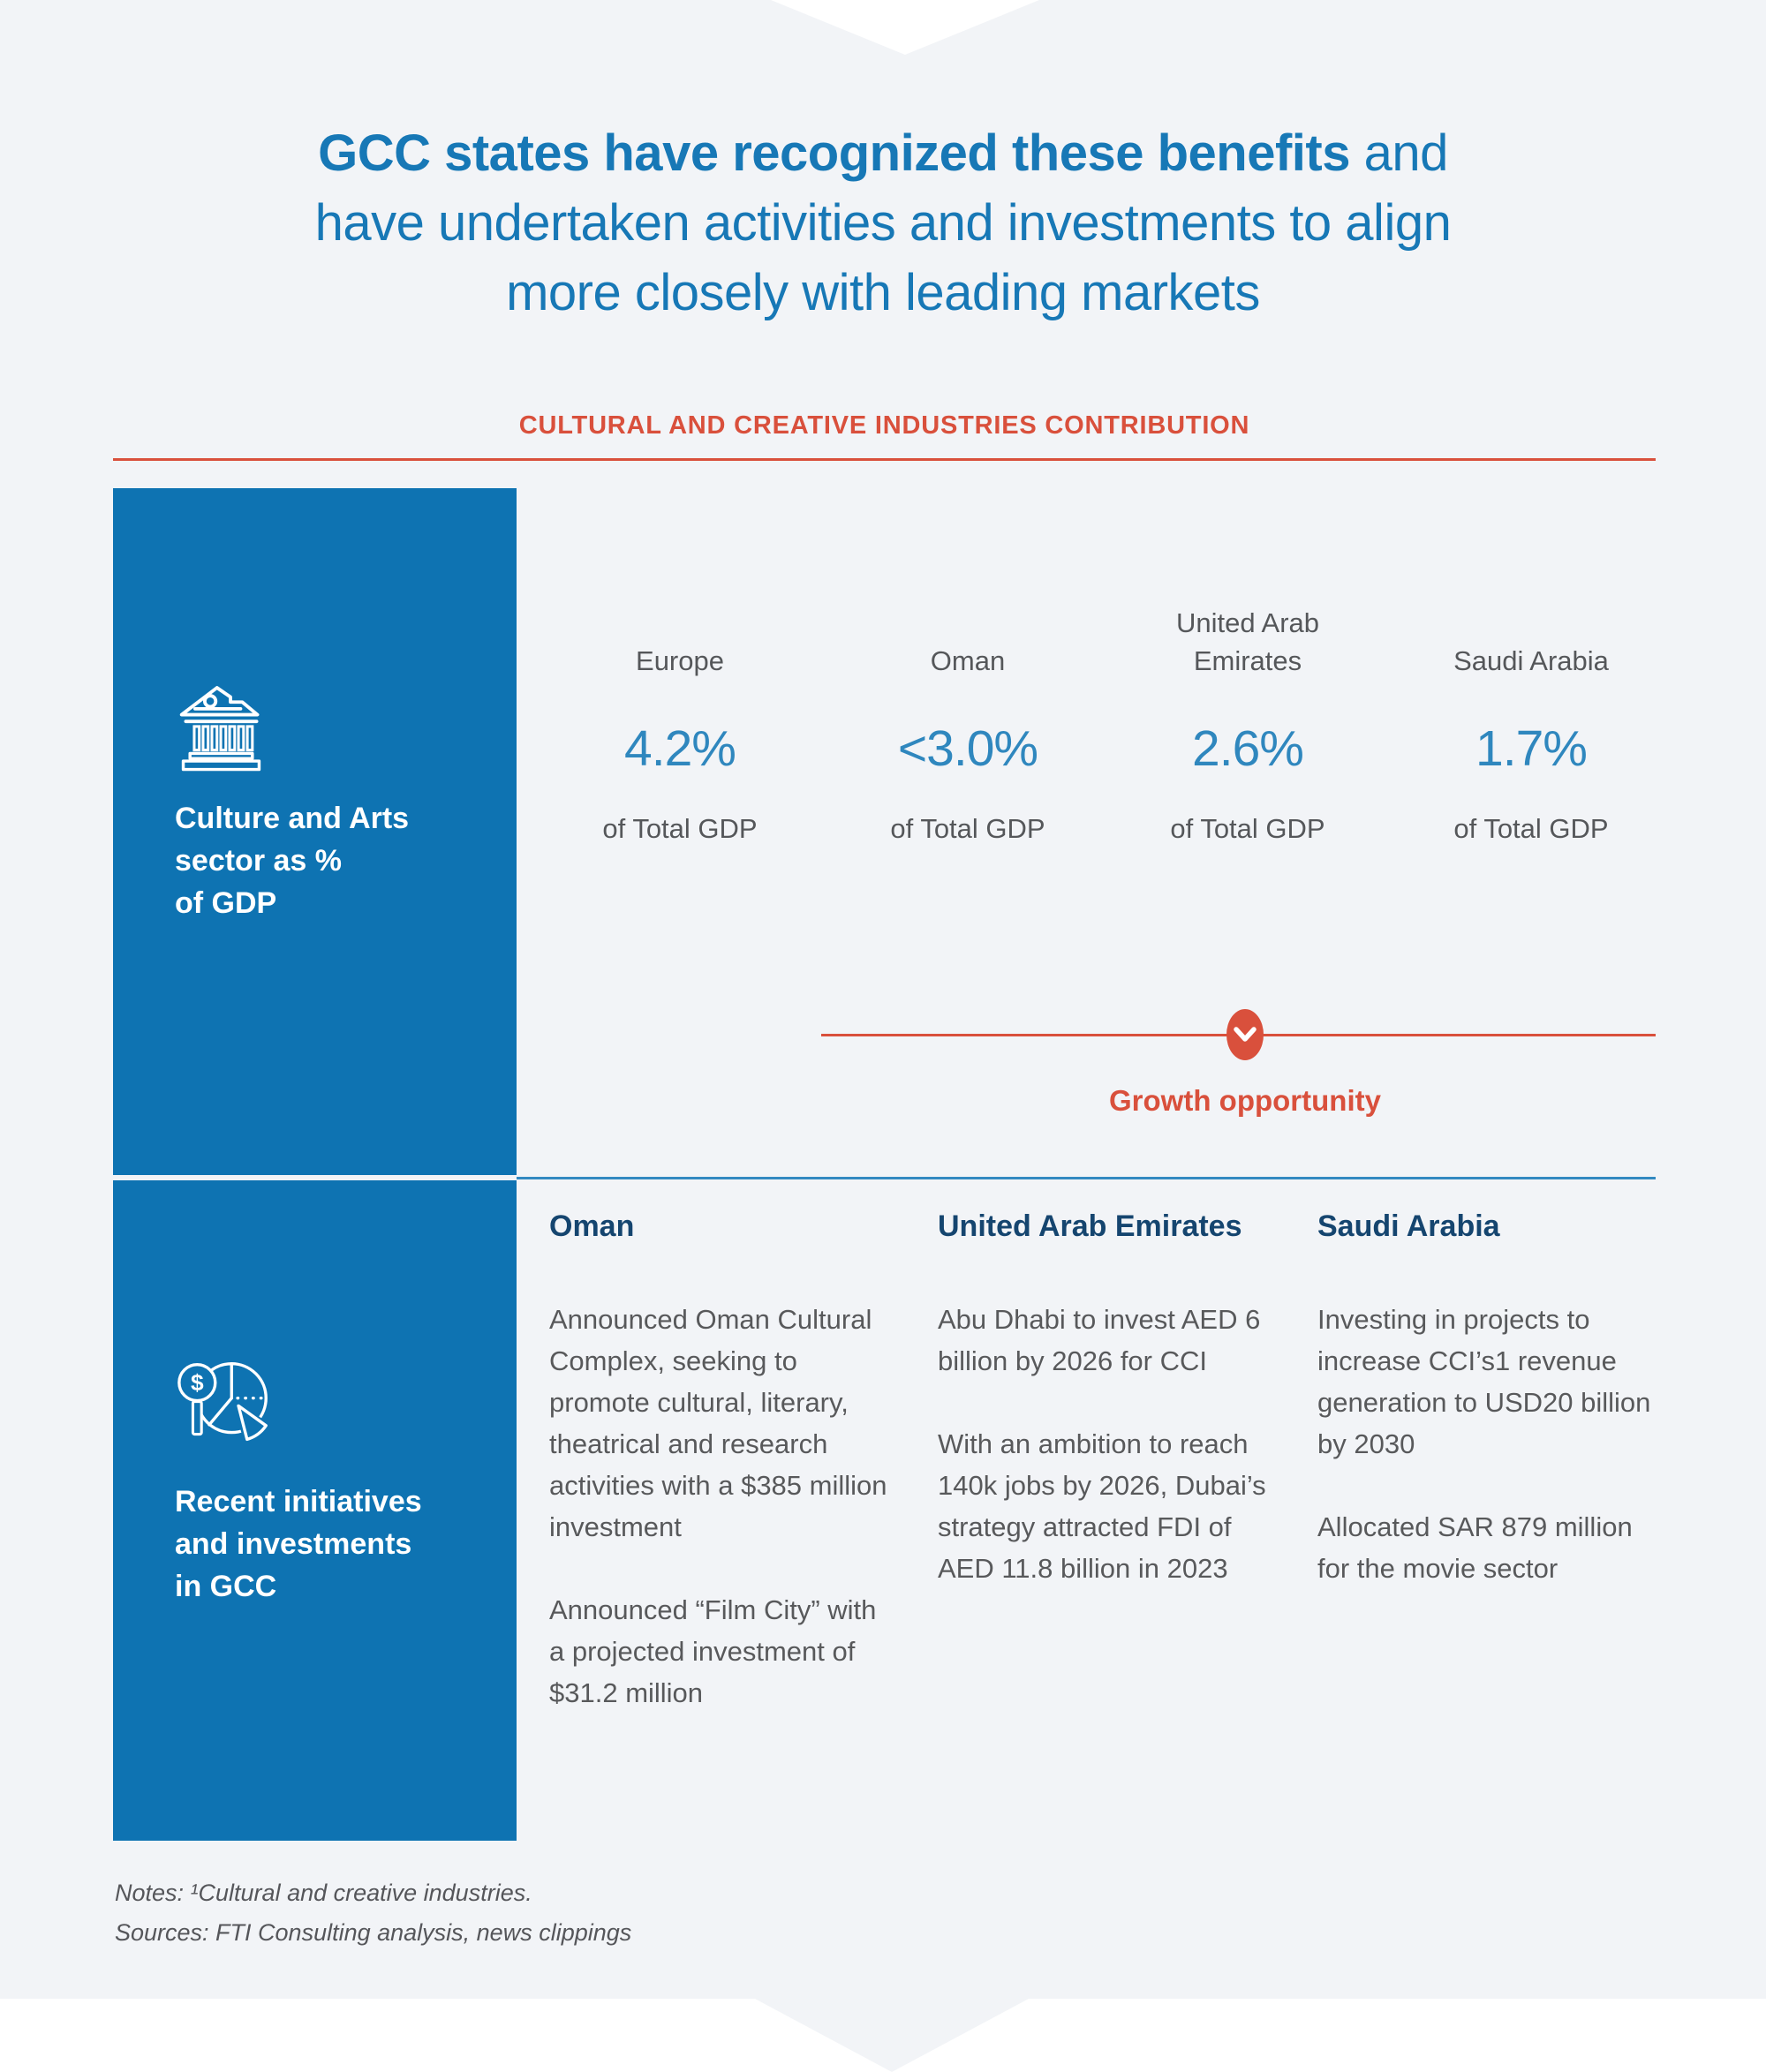 Image resolution: width=1766 pixels, height=2072 pixels. What do you see at coordinates (1531, 660) in the screenshot?
I see `stat-country-label: Saudi Arabia` at bounding box center [1531, 660].